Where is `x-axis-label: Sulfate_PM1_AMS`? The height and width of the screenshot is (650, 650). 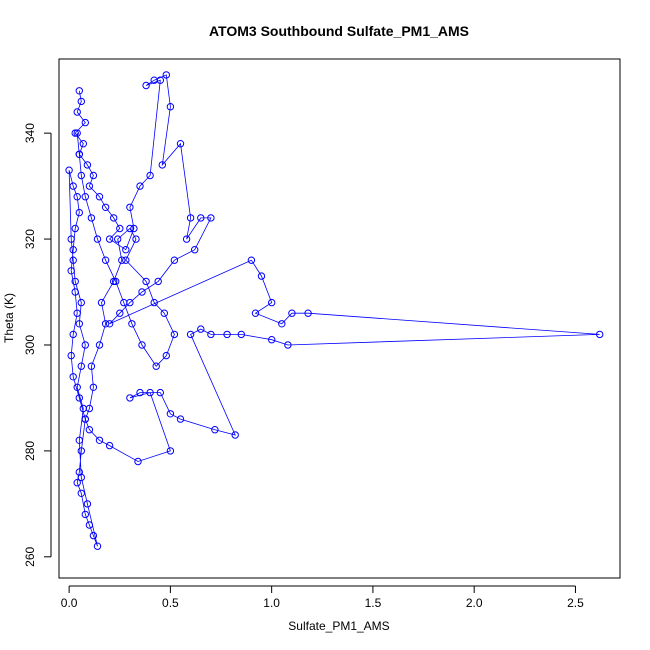
x-axis-label: Sulfate_PM1_AMS is located at coordinates (338, 626).